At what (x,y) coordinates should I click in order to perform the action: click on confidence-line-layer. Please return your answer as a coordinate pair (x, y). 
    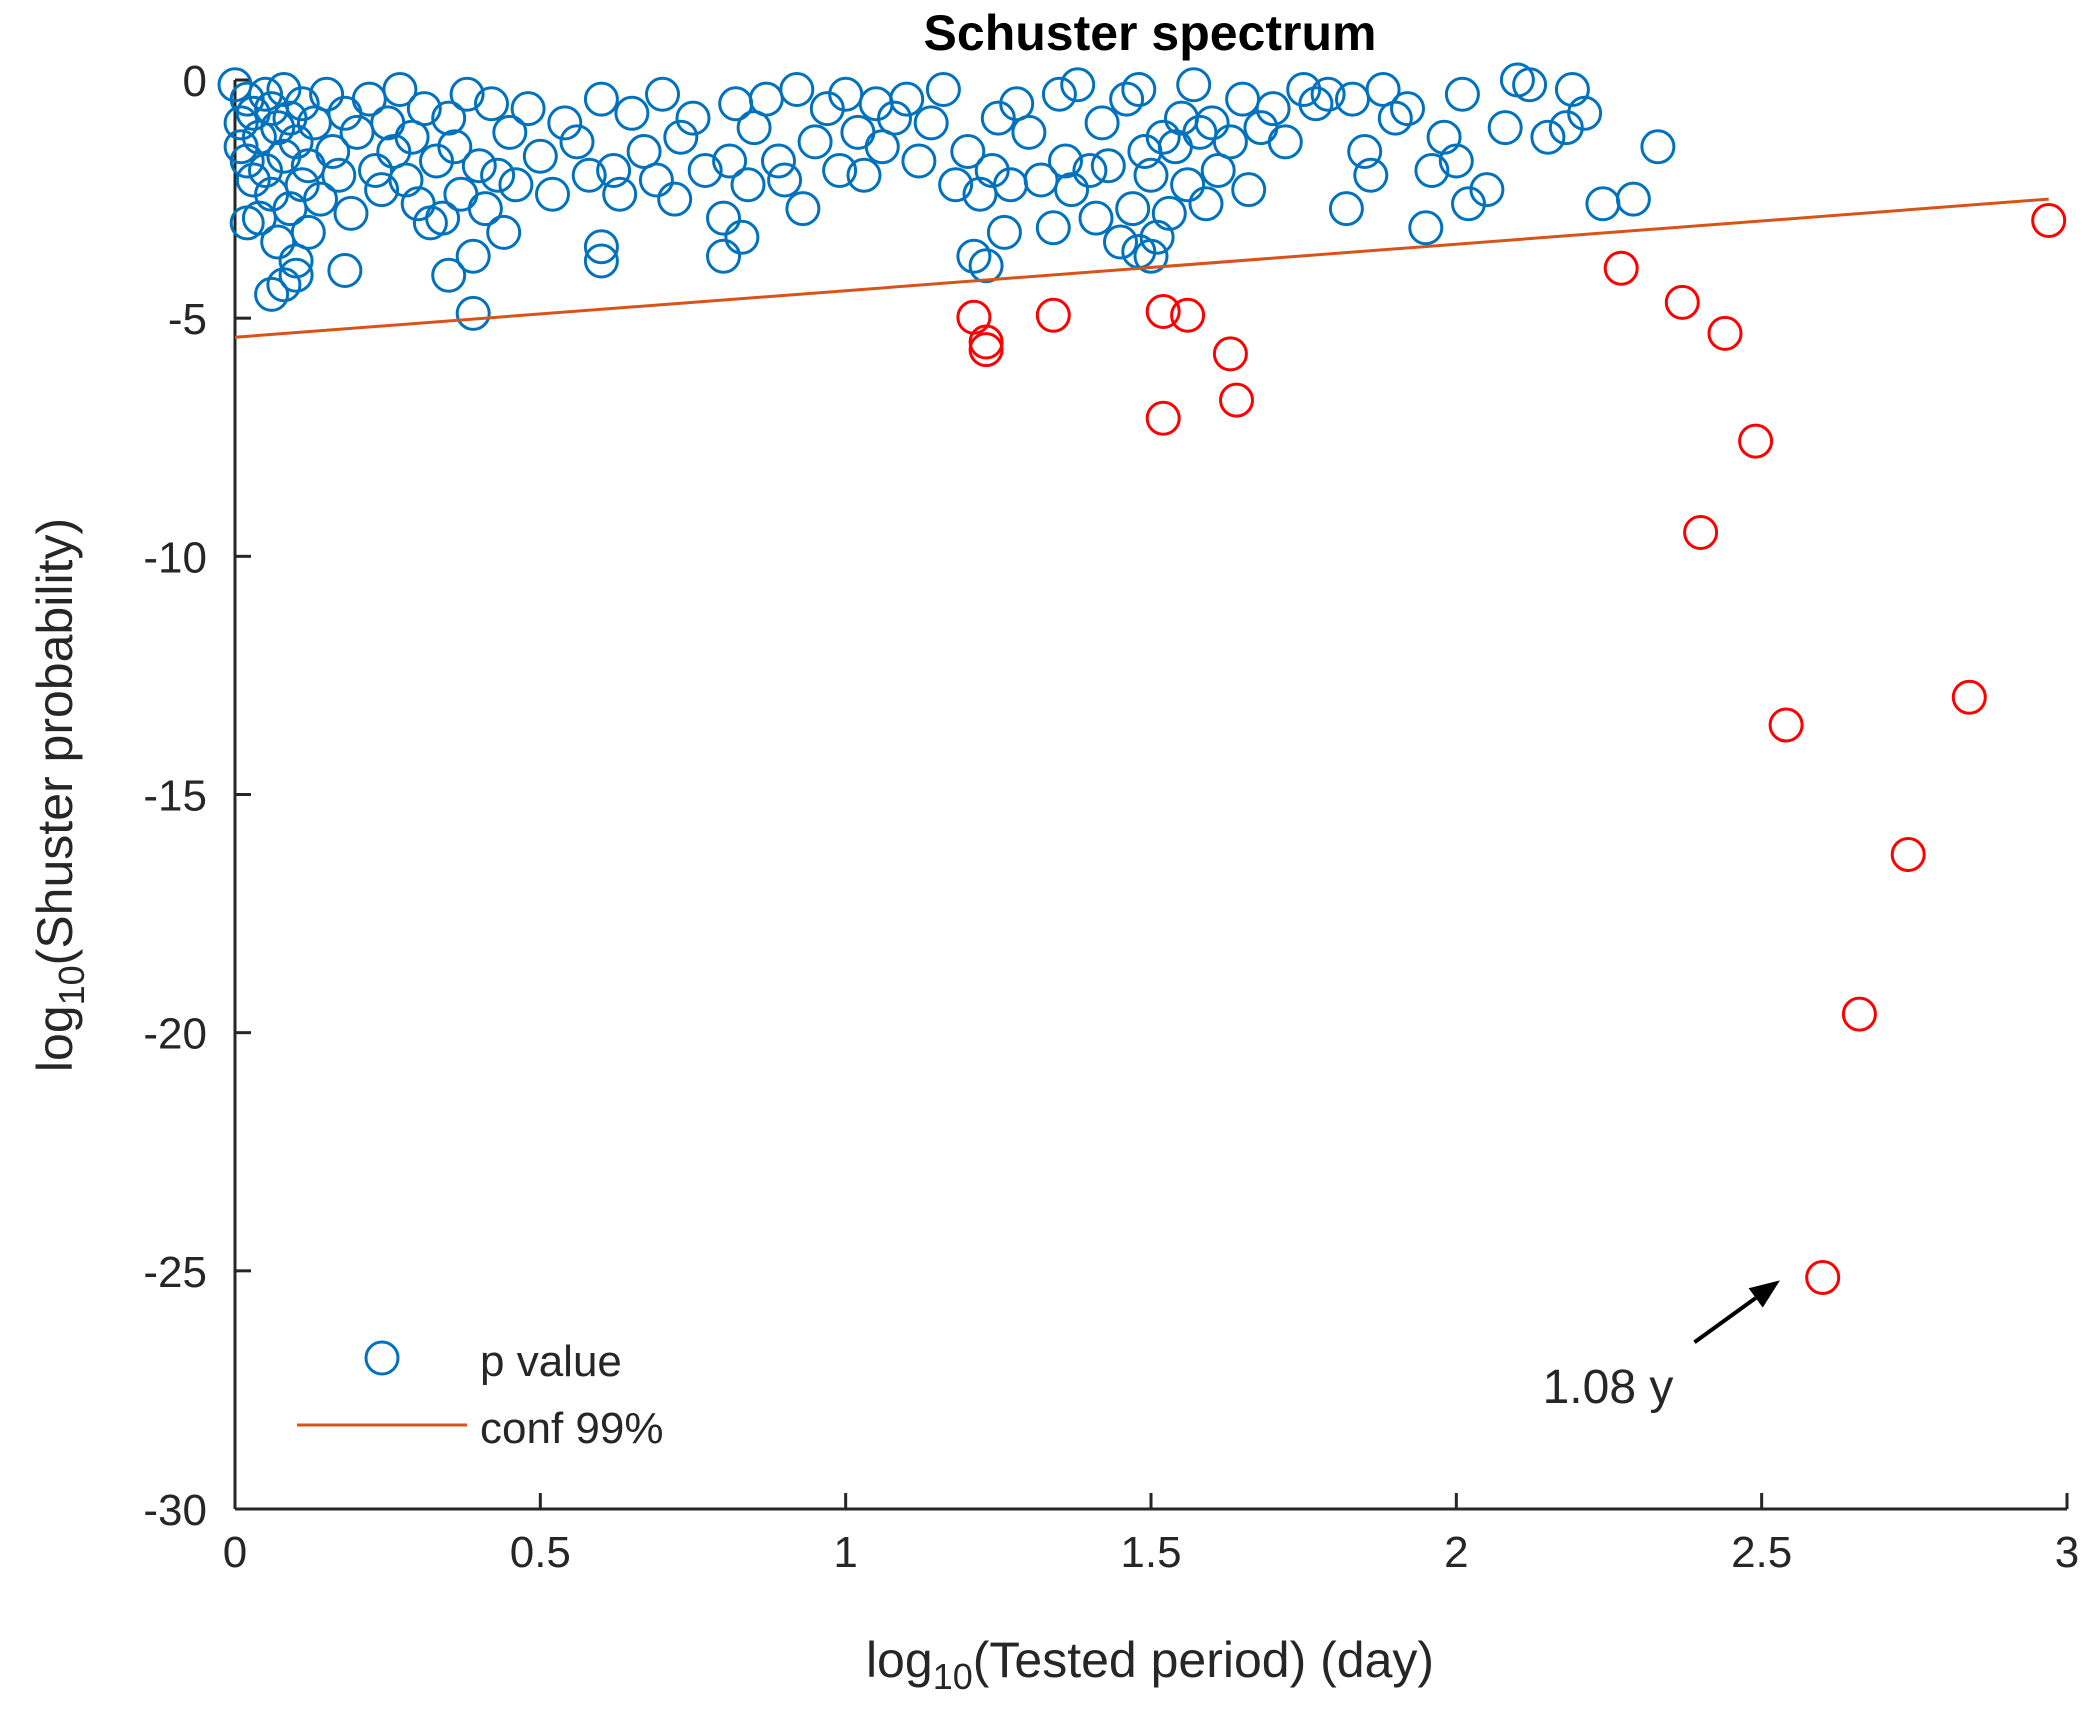
    Looking at the image, I should click on (1141, 268).